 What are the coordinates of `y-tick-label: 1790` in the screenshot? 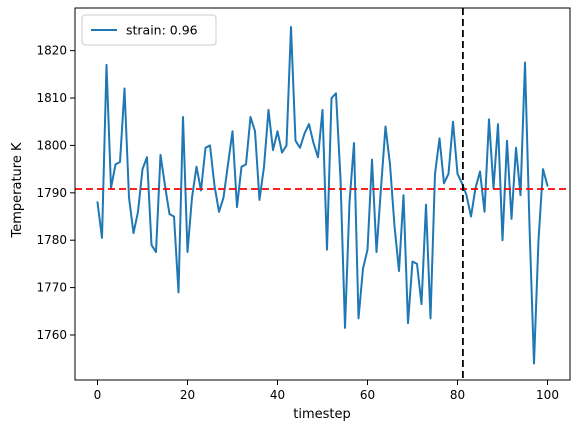 It's located at (51, 193).